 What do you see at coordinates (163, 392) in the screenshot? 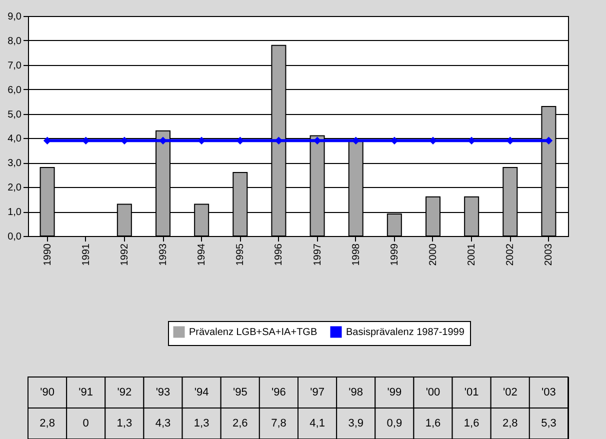
I see `text: '93` at bounding box center [163, 392].